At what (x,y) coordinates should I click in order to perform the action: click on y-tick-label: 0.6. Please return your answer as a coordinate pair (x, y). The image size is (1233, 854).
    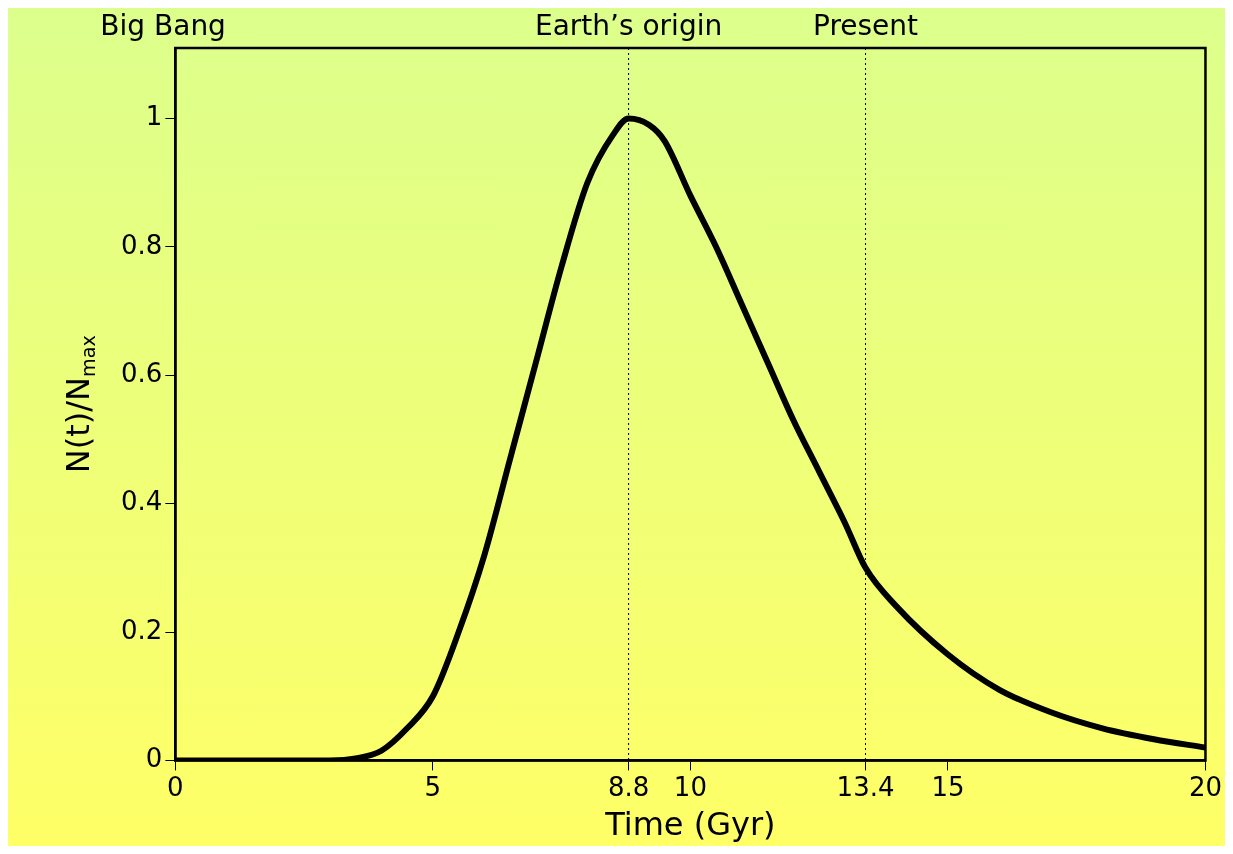
    Looking at the image, I should click on (141, 373).